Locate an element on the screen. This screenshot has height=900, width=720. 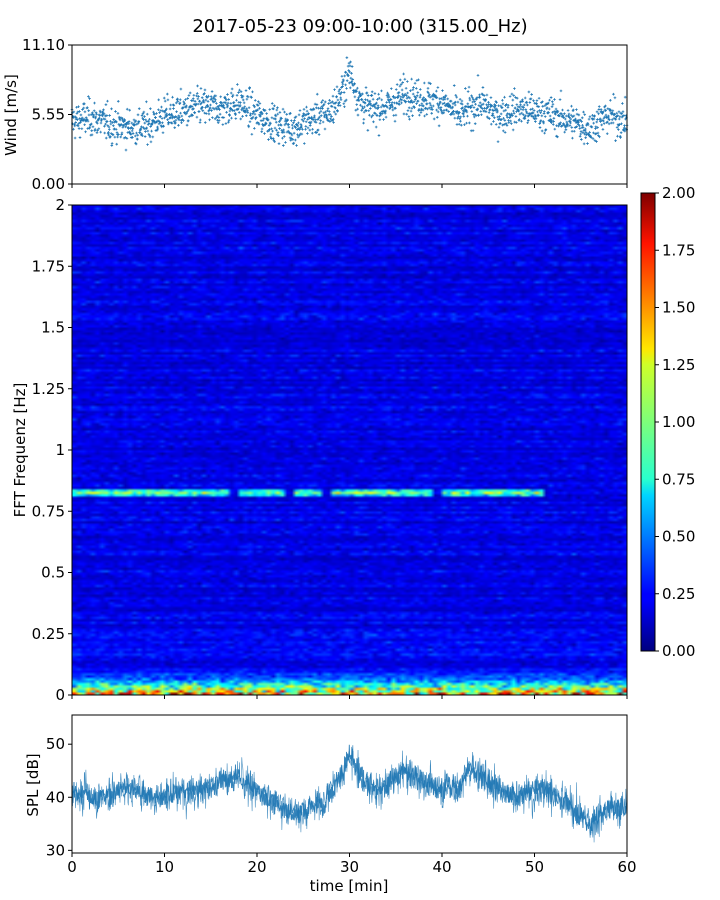
spl-xtick-label: 30 is located at coordinates (349, 867).